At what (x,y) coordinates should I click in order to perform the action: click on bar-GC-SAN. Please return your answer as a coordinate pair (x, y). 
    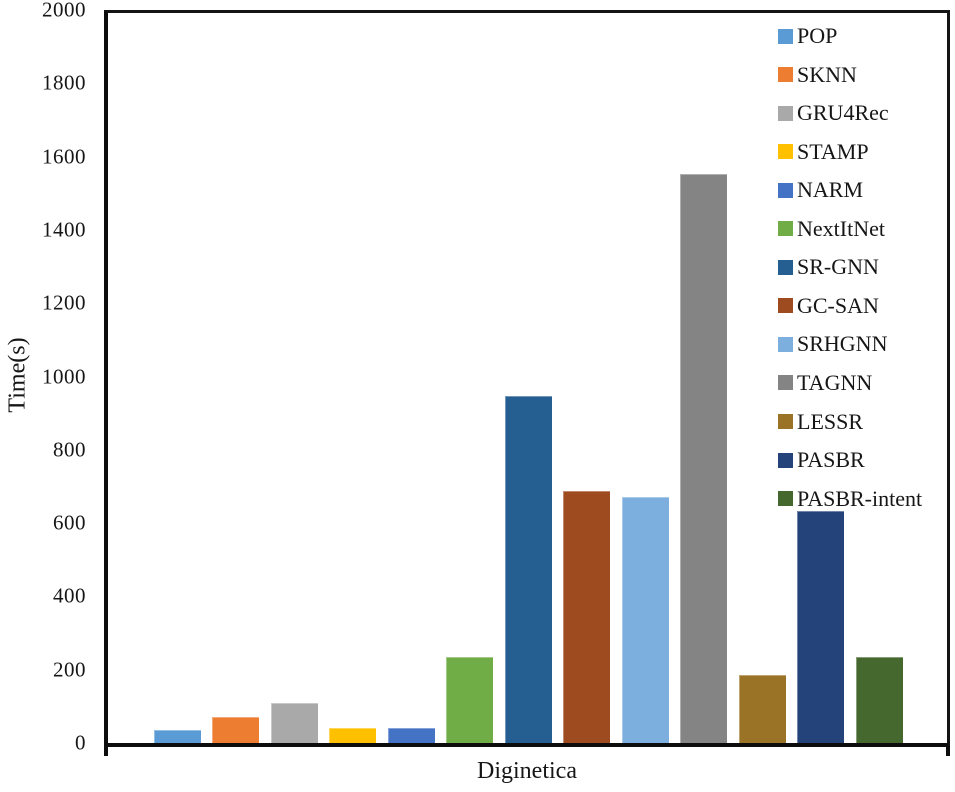
    Looking at the image, I should click on (586, 617).